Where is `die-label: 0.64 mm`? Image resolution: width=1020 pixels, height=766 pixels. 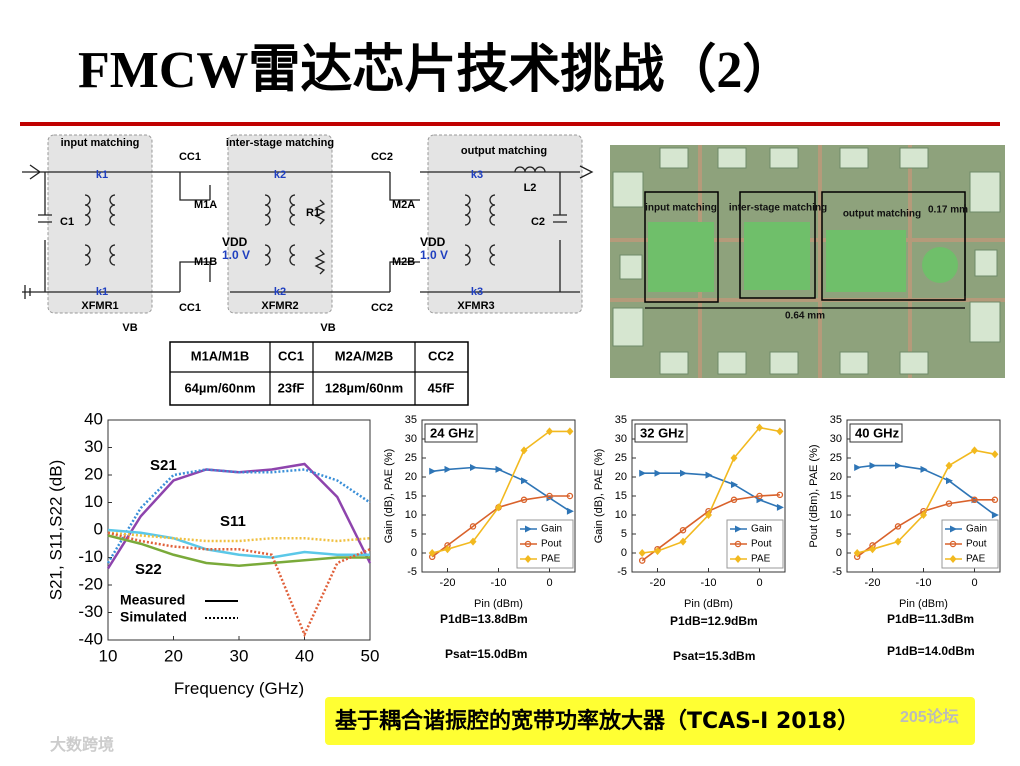
die-label: 0.64 mm is located at coordinates (805, 316).